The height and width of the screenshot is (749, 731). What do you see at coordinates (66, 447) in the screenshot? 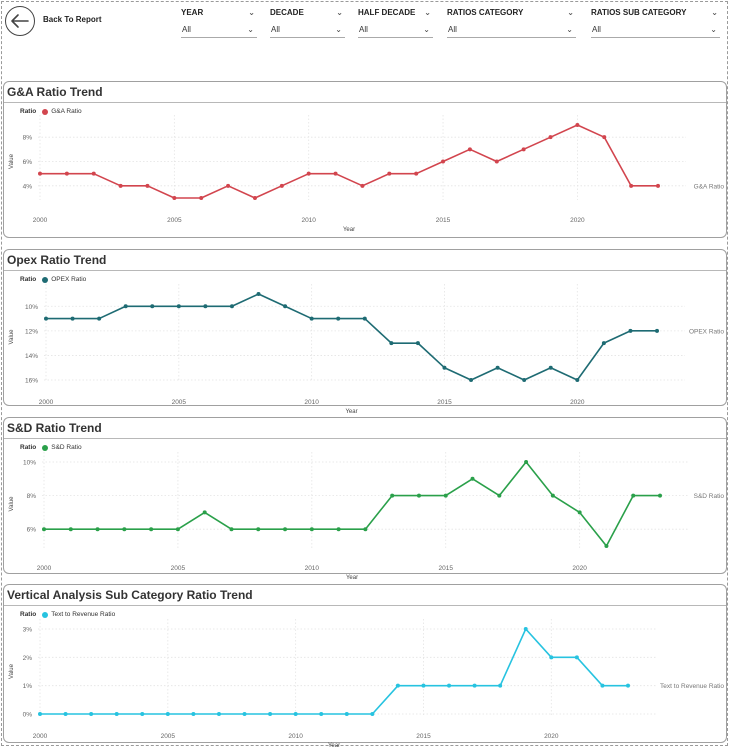
I see `legend-item: S&D Ratio` at bounding box center [66, 447].